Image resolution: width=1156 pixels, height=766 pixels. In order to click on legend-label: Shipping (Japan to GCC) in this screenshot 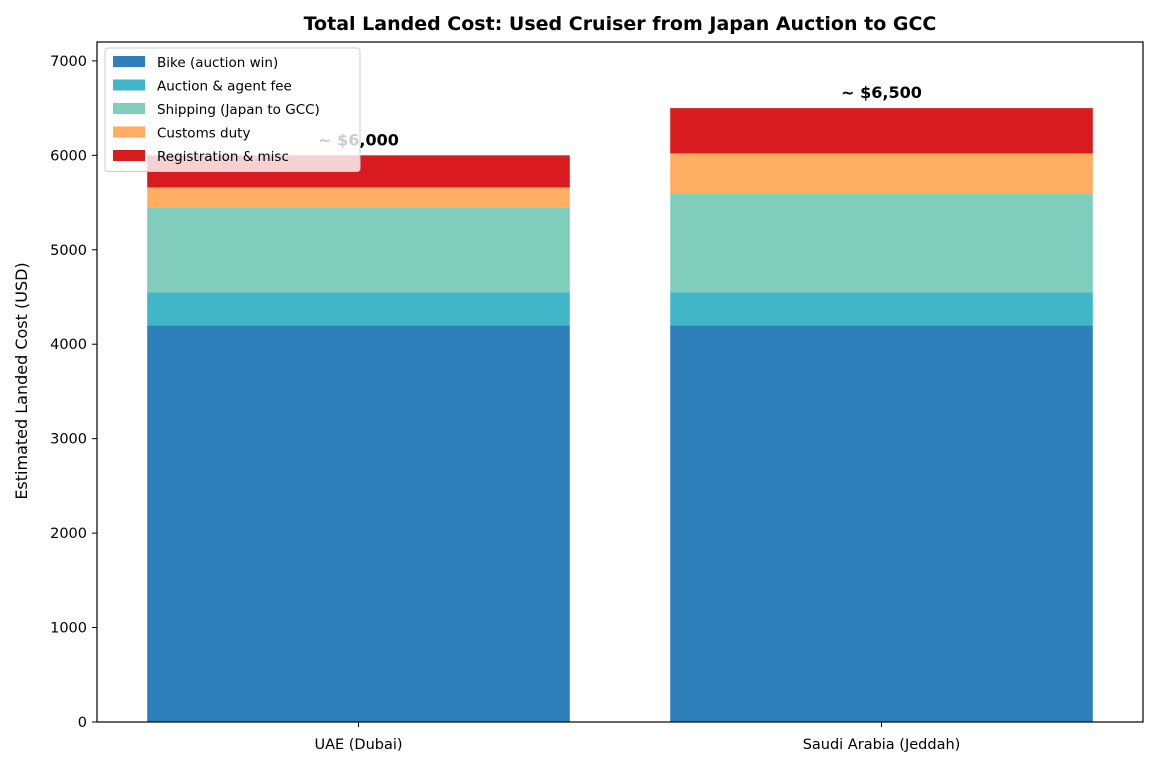, I will do `click(238, 110)`.